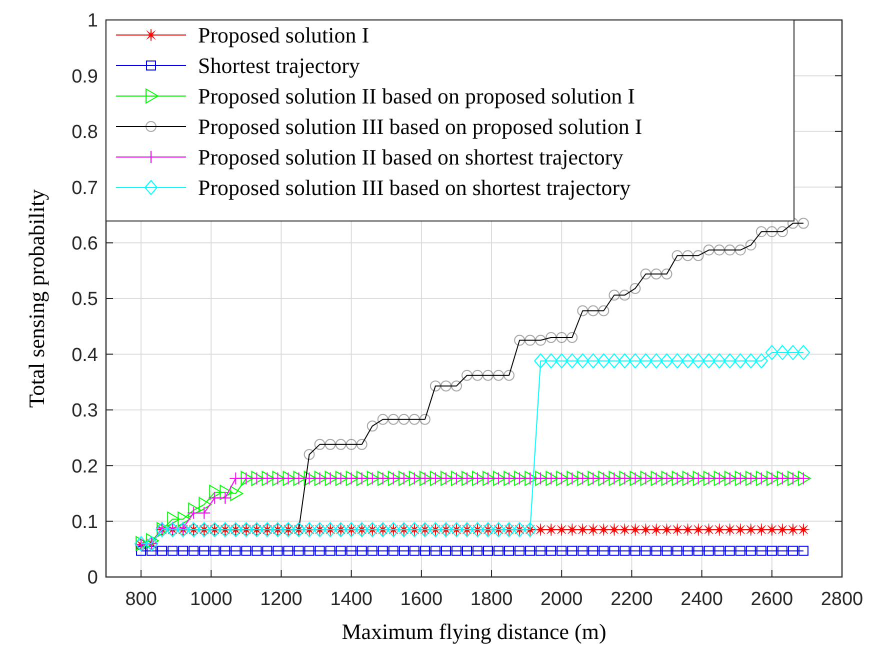 This screenshot has height=659, width=875. What do you see at coordinates (279, 65) in the screenshot?
I see `legend-label: Shortest trajectory` at bounding box center [279, 65].